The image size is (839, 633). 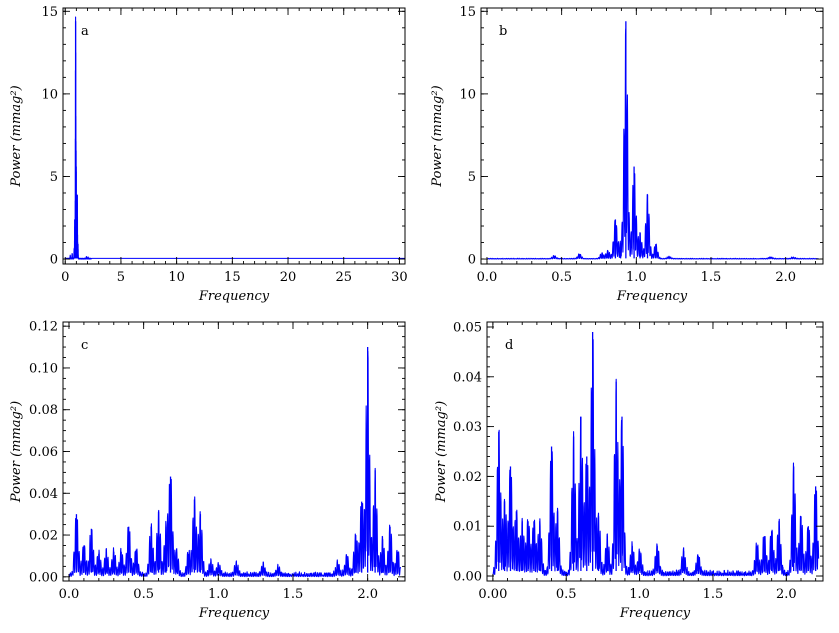 What do you see at coordinates (467, 427) in the screenshot?
I see `y-tick-label: 0.03` at bounding box center [467, 427].